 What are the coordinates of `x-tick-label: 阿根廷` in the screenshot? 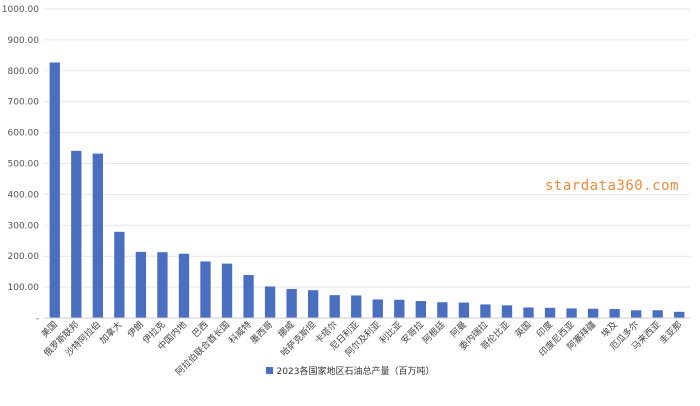 It's located at (434, 333).